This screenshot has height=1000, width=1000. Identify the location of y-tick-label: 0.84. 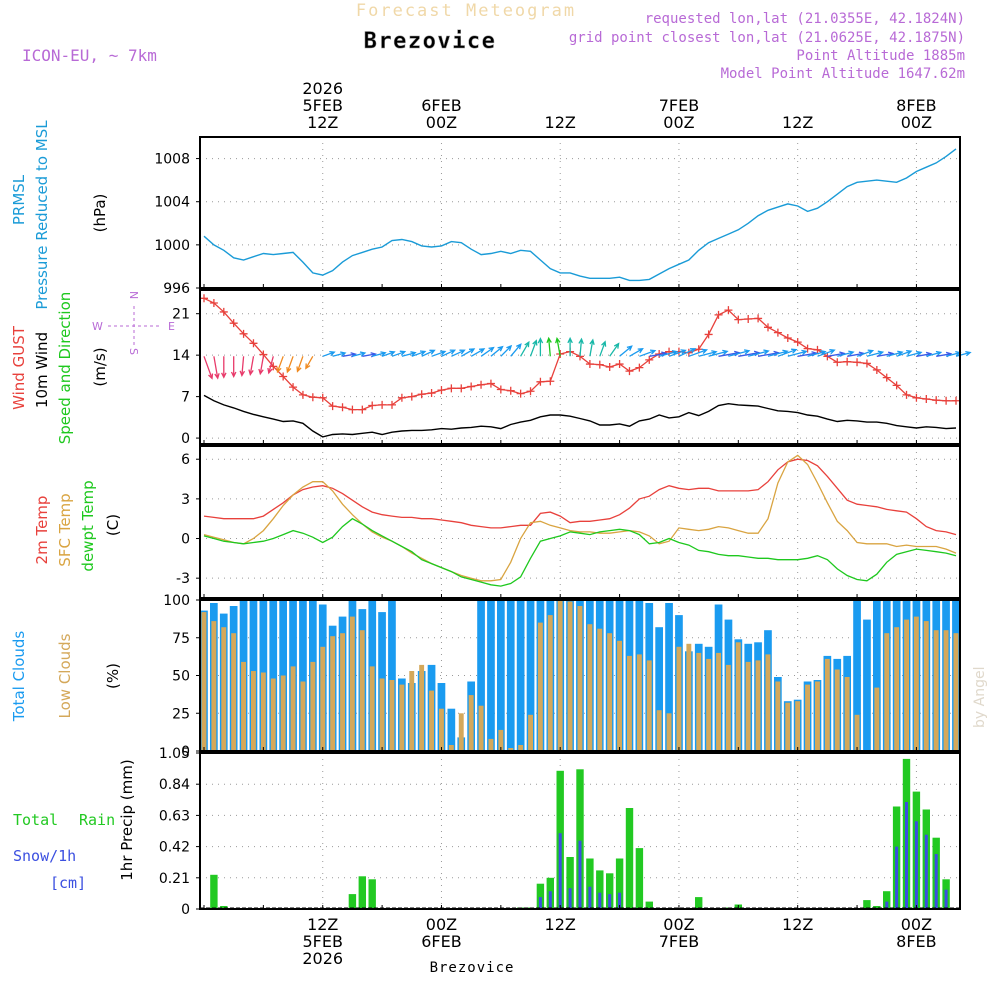
(174, 785).